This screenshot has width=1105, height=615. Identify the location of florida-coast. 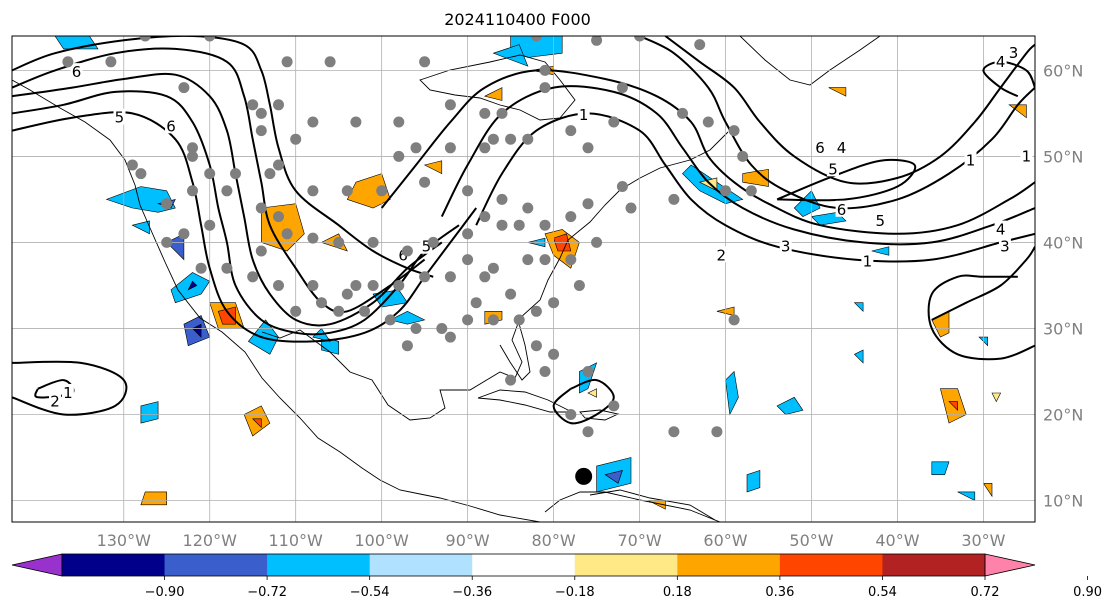
(515, 350).